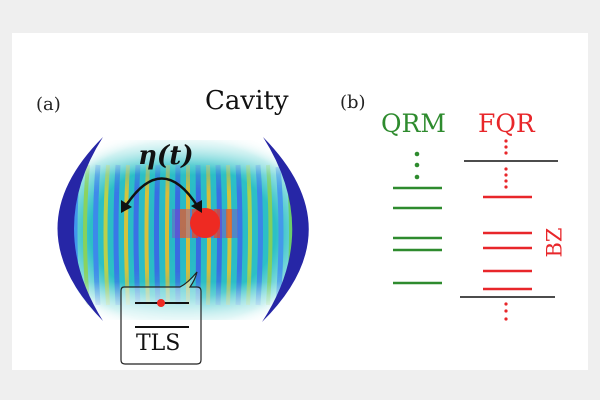  Describe the element at coordinates (509, 230) in the screenshot. I see `fqr-spectrum` at that location.